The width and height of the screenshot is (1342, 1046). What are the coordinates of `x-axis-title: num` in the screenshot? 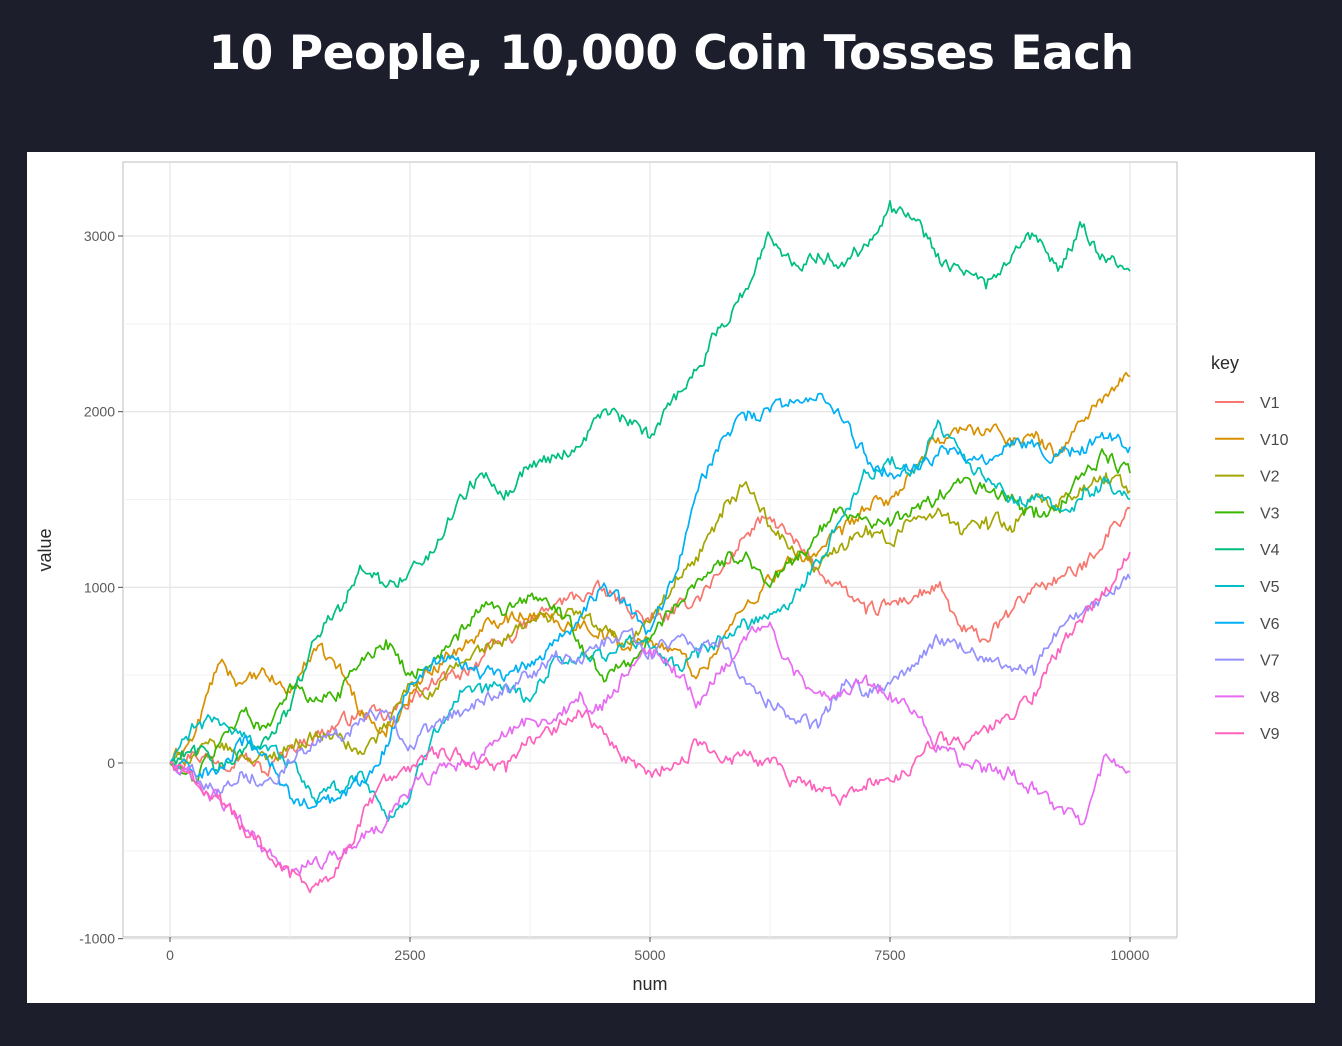 It's located at (649, 984).